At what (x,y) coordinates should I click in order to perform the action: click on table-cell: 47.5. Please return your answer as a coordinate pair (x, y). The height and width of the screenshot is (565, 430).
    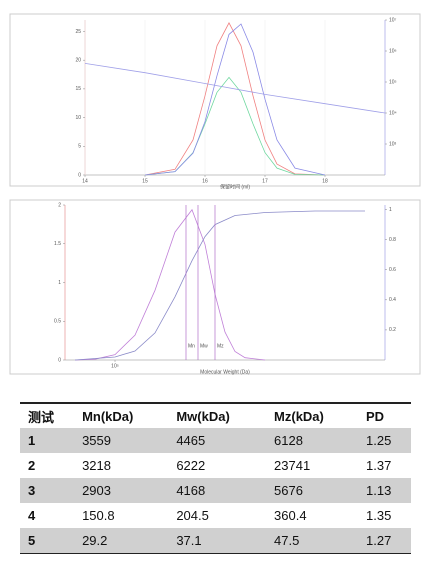
    Looking at the image, I should click on (312, 541).